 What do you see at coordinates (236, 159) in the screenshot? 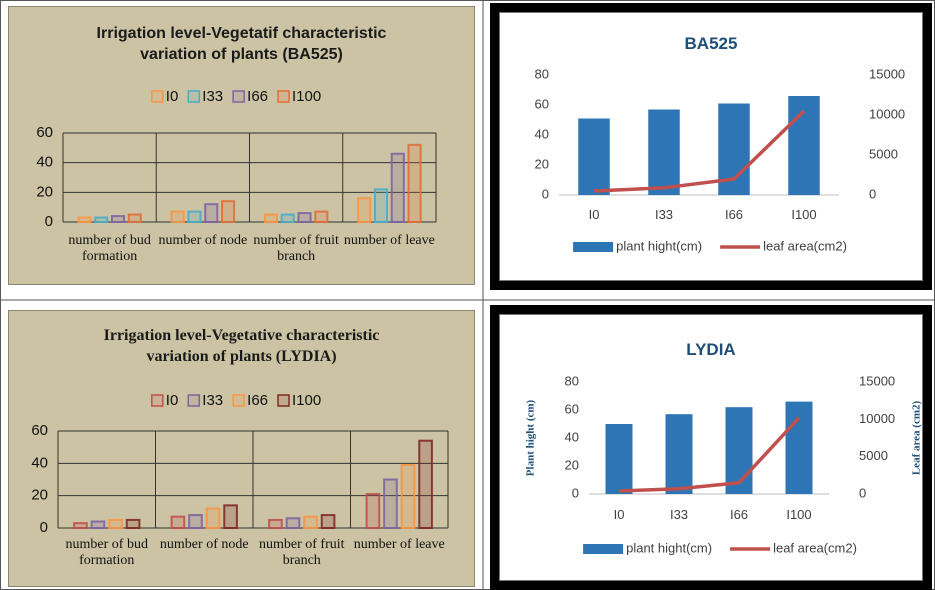
I see `chart: 0 20 40 60 I0 I33 I66 I100` at bounding box center [236, 159].